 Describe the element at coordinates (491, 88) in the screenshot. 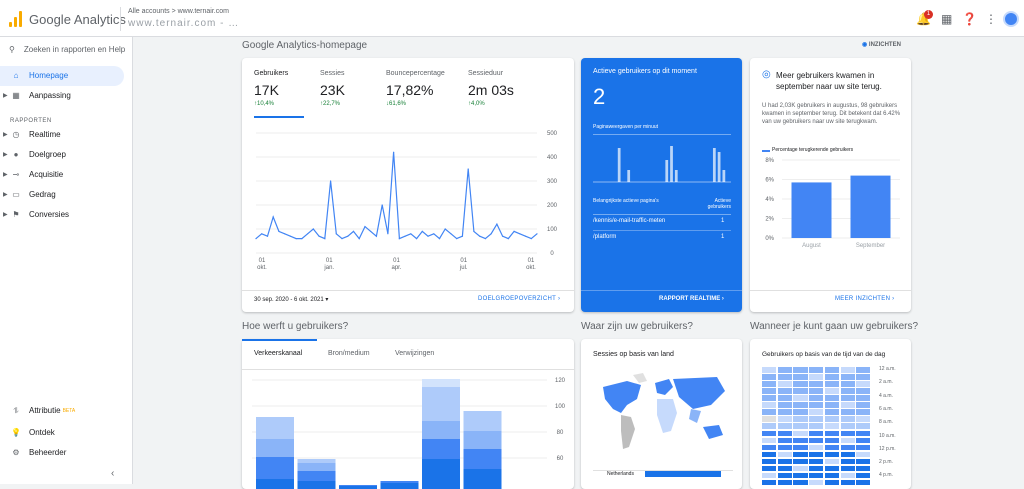

I see `metric-duration: Sessieduur 2m 03s ↑4,0%` at that location.